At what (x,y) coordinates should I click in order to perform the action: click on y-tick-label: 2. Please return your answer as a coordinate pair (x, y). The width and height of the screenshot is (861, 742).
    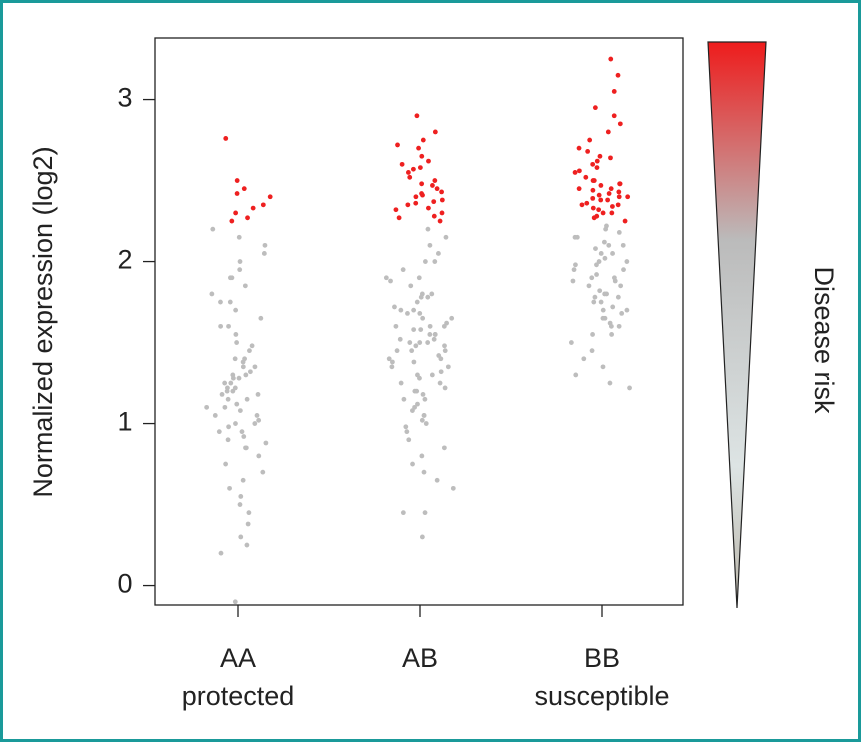
    Looking at the image, I should click on (124, 260).